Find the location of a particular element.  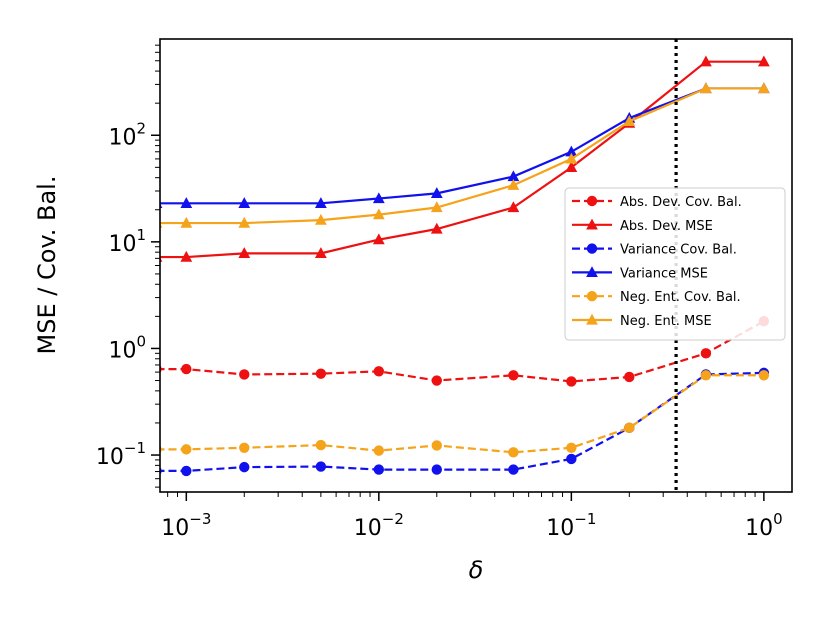

legend-frame is located at coordinates (675, 264).